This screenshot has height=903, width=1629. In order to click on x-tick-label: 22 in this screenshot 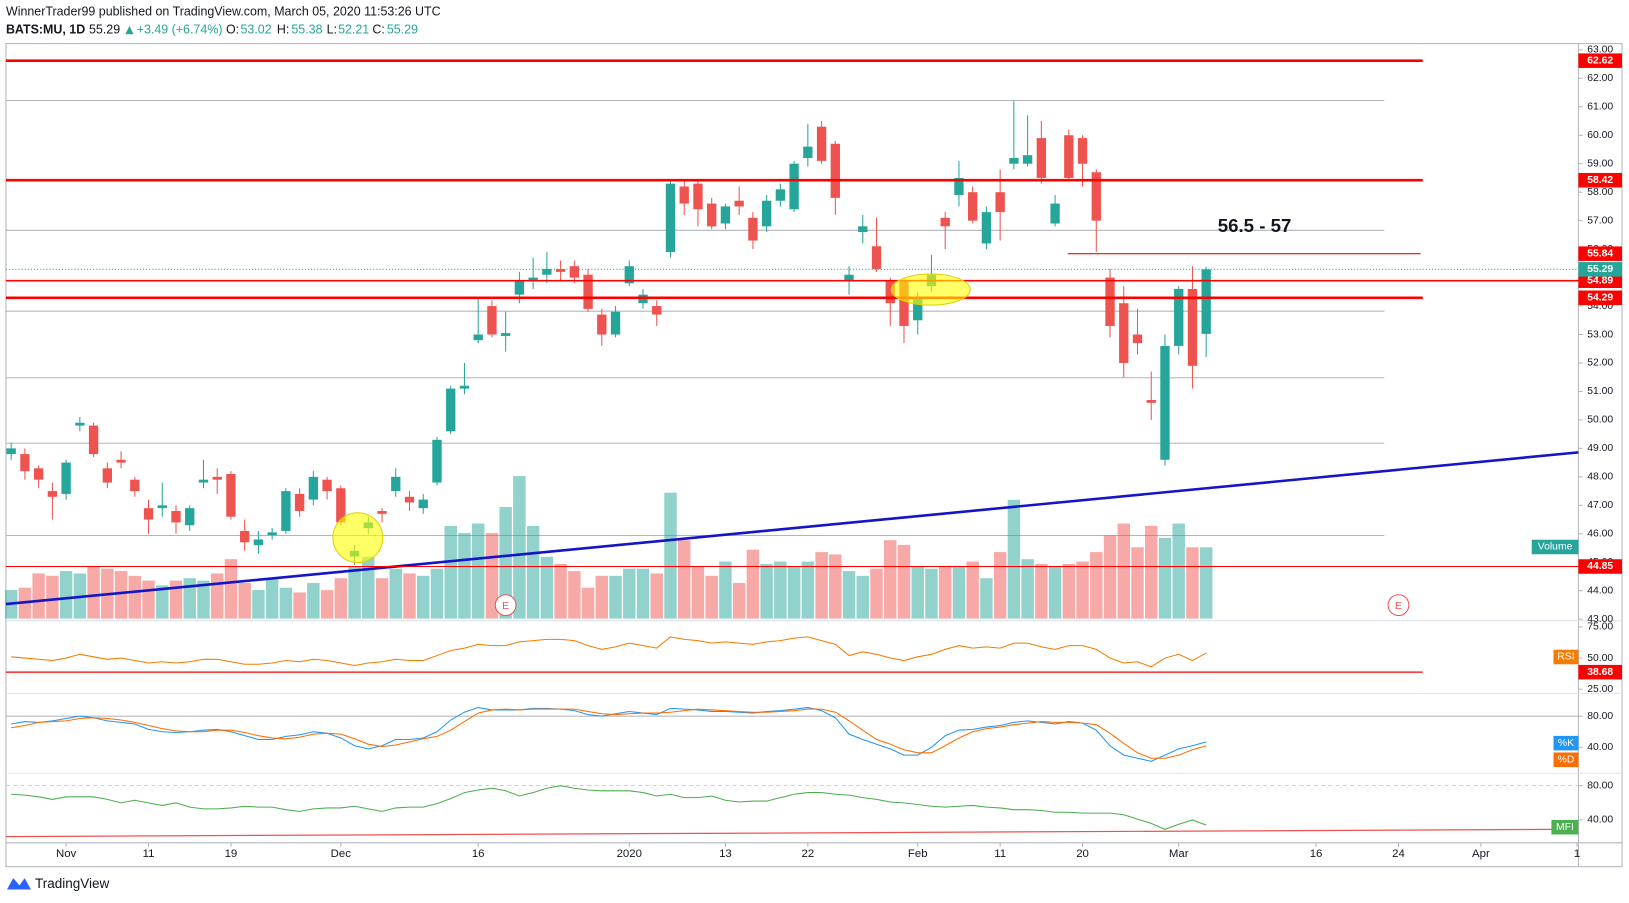, I will do `click(807, 854)`.